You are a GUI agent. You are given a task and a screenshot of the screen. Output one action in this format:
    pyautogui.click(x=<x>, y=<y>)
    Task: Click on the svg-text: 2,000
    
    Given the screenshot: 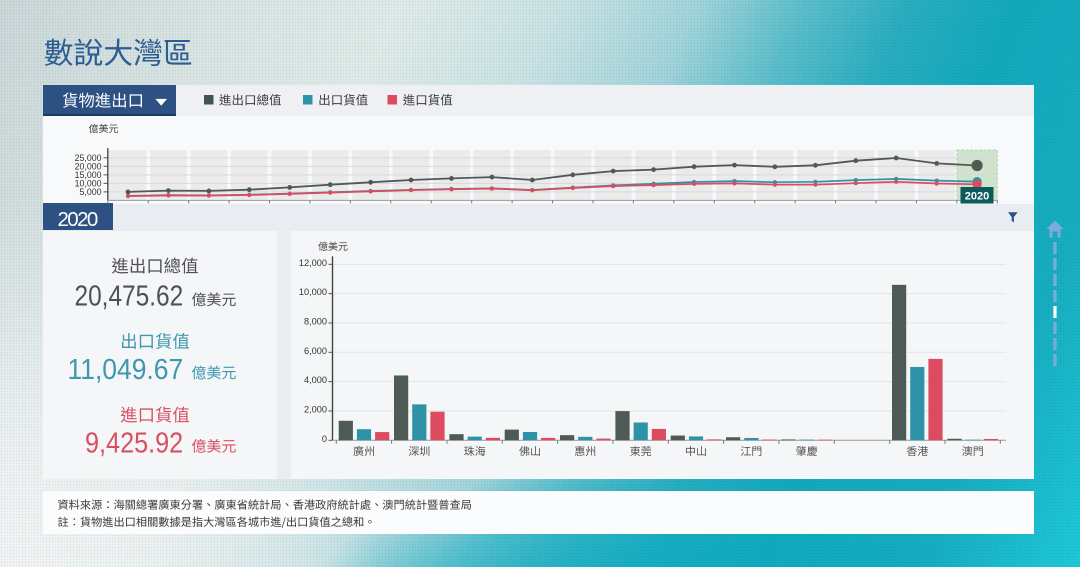 What is the action you would take?
    pyautogui.click(x=315, y=409)
    